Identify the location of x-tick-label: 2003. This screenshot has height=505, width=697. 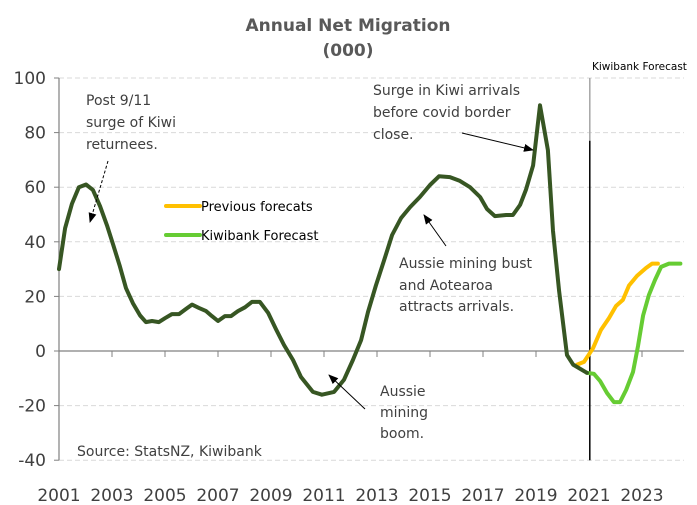
(111, 495).